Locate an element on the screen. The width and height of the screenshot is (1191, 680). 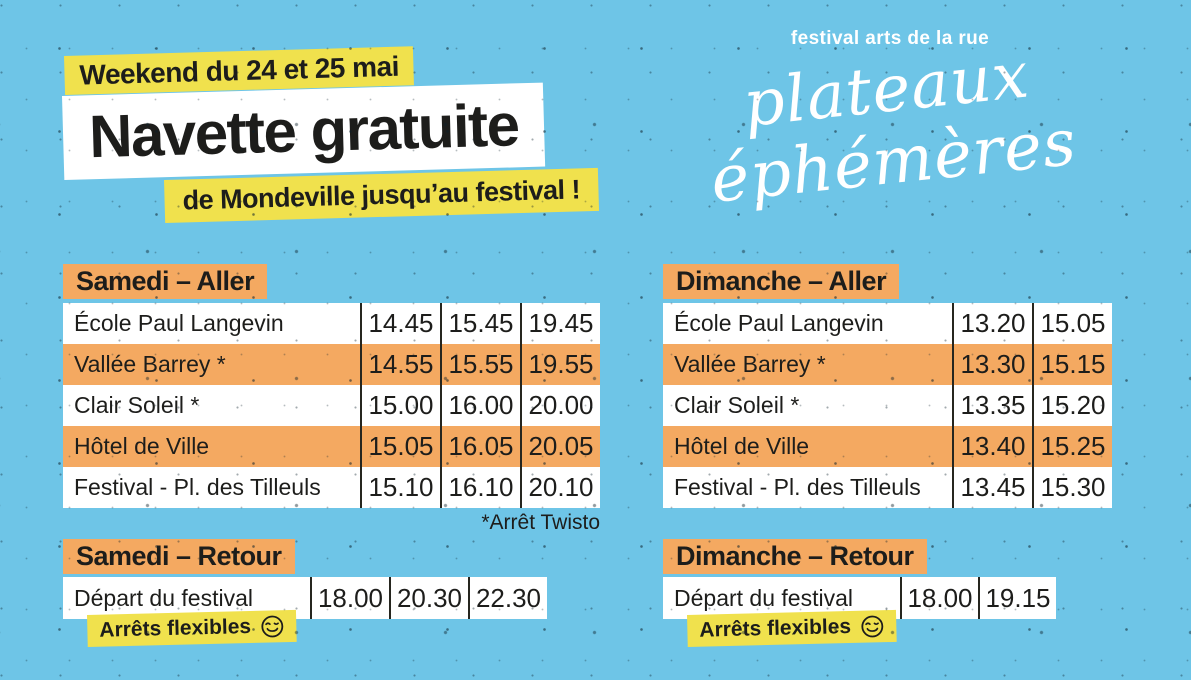
time-cell: 14.55 is located at coordinates (400, 364).